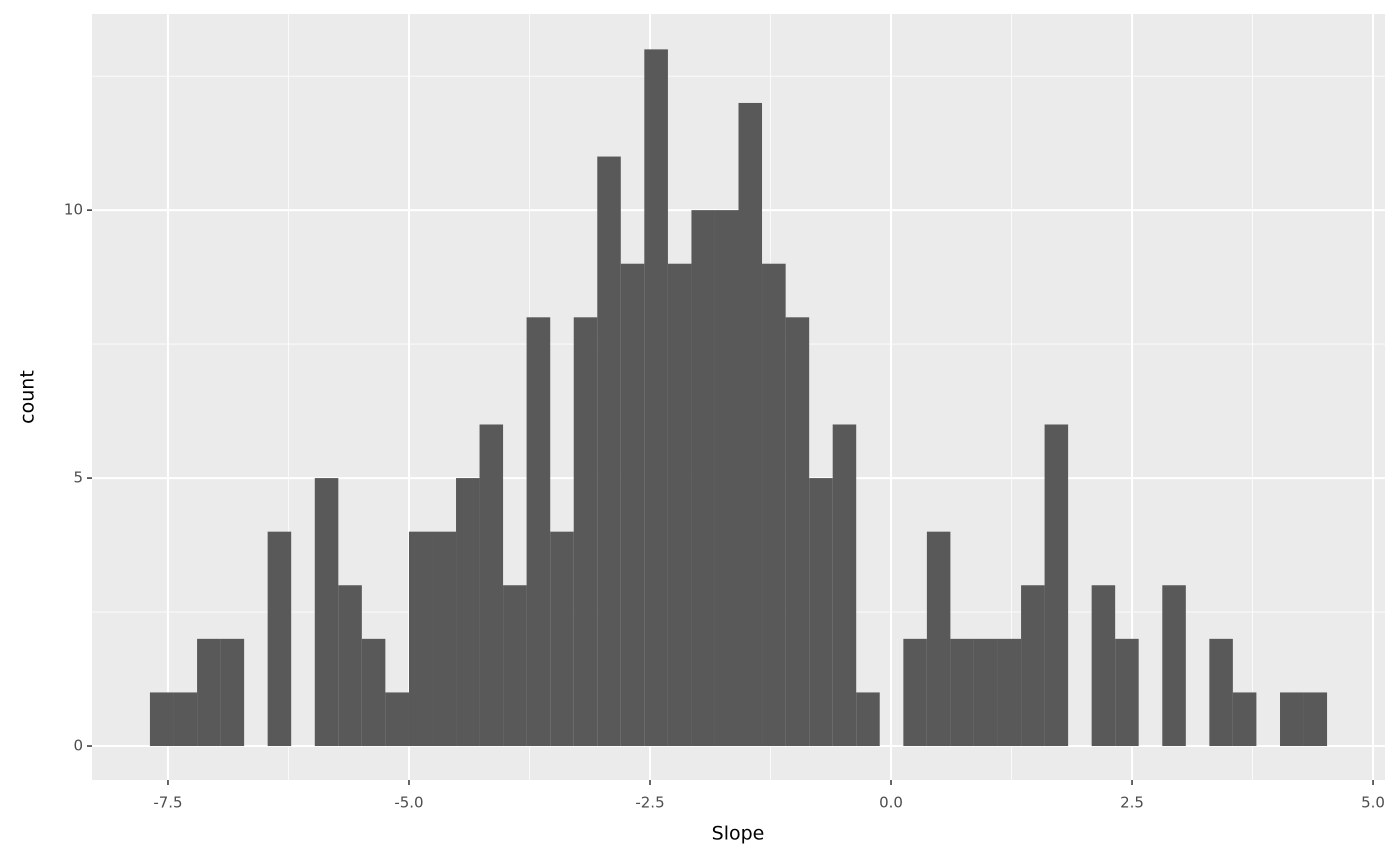  Describe the element at coordinates (1132, 803) in the screenshot. I see `x-tick-label: 2.5` at that location.